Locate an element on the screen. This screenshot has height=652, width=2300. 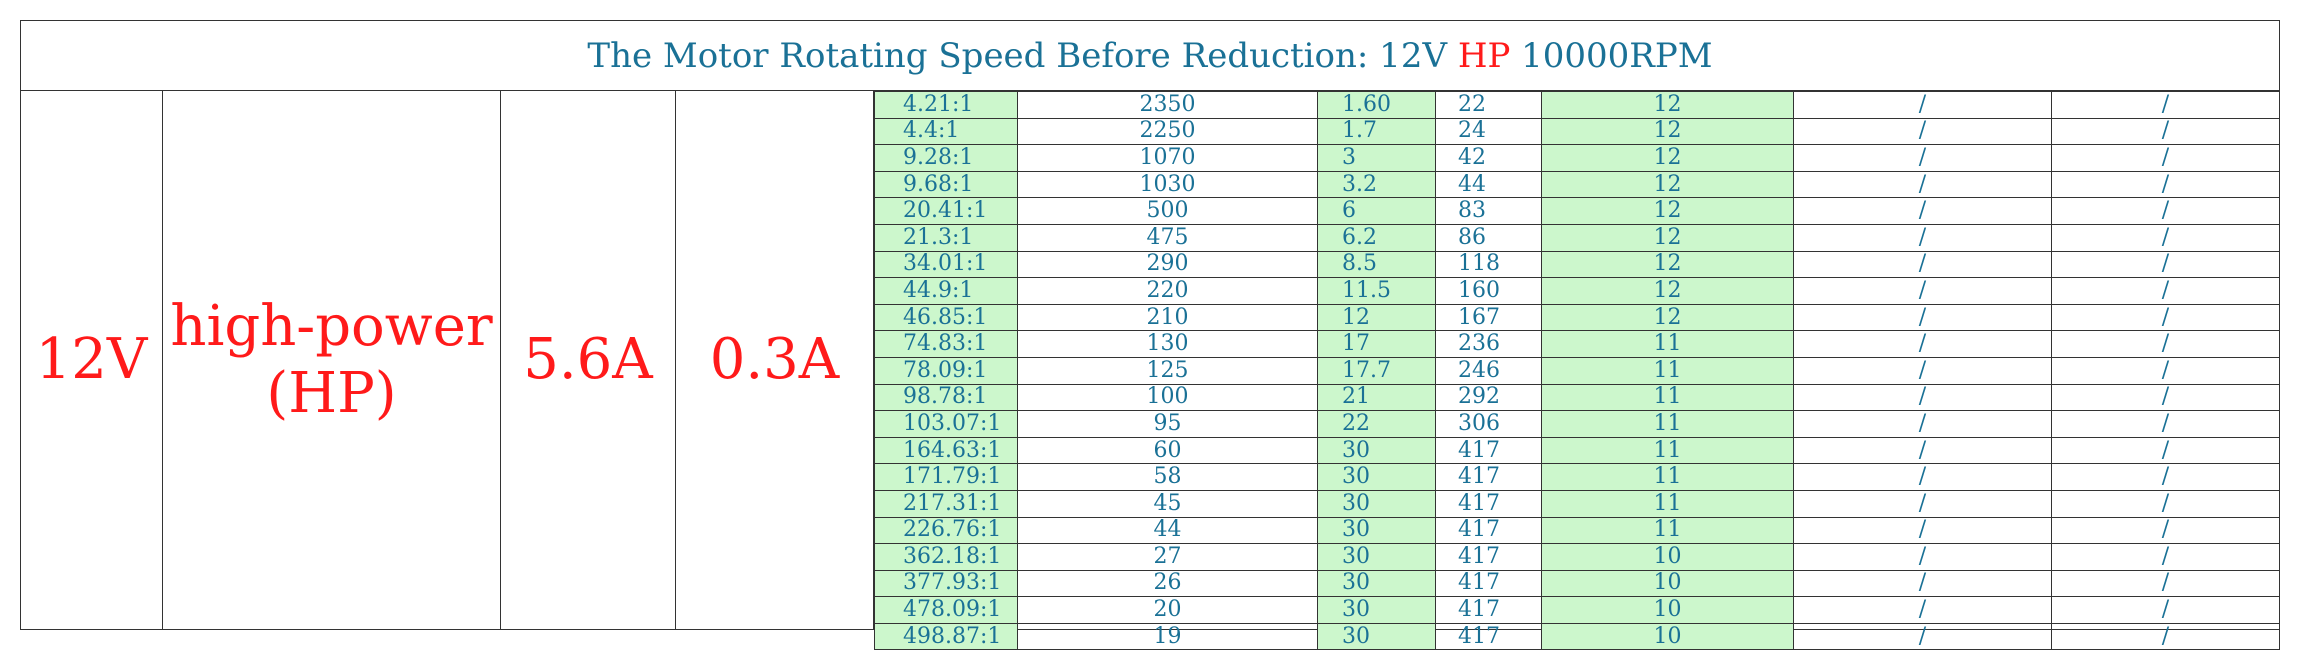
speed-rpm-cell: 2350 is located at coordinates (1167, 105).